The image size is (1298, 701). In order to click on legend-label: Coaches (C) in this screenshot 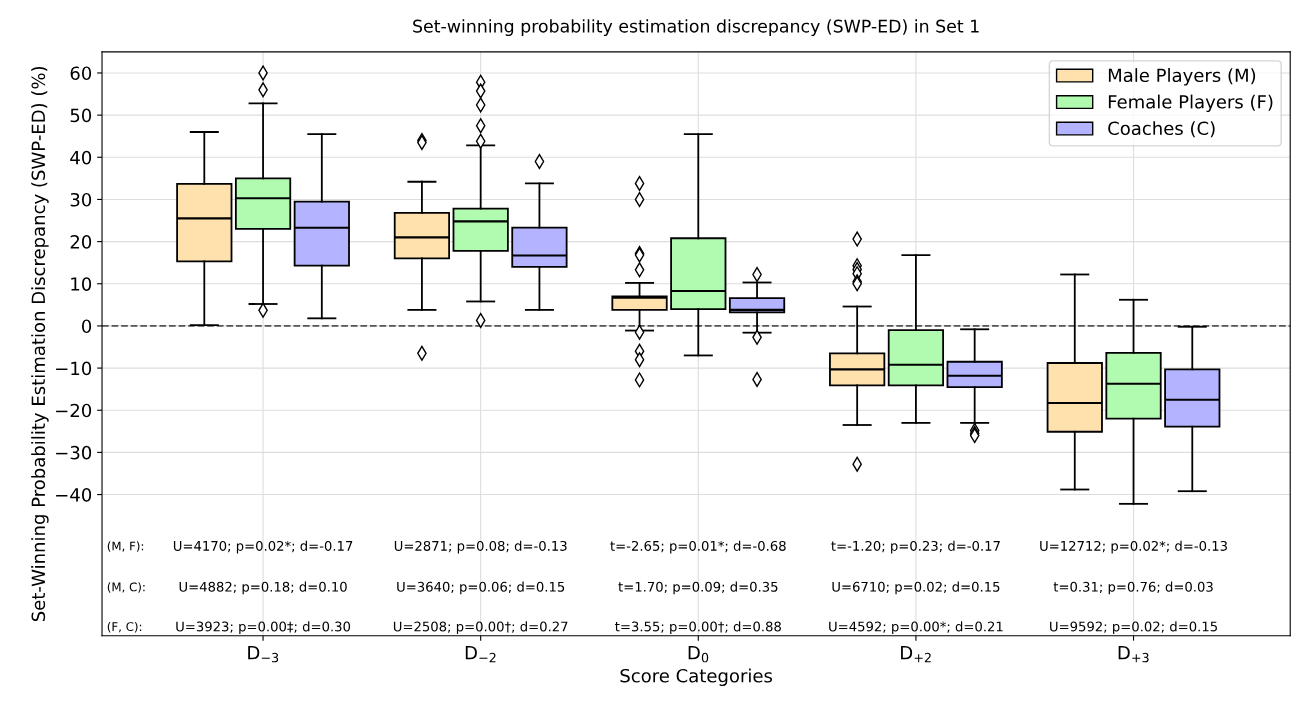, I will do `click(1161, 129)`.